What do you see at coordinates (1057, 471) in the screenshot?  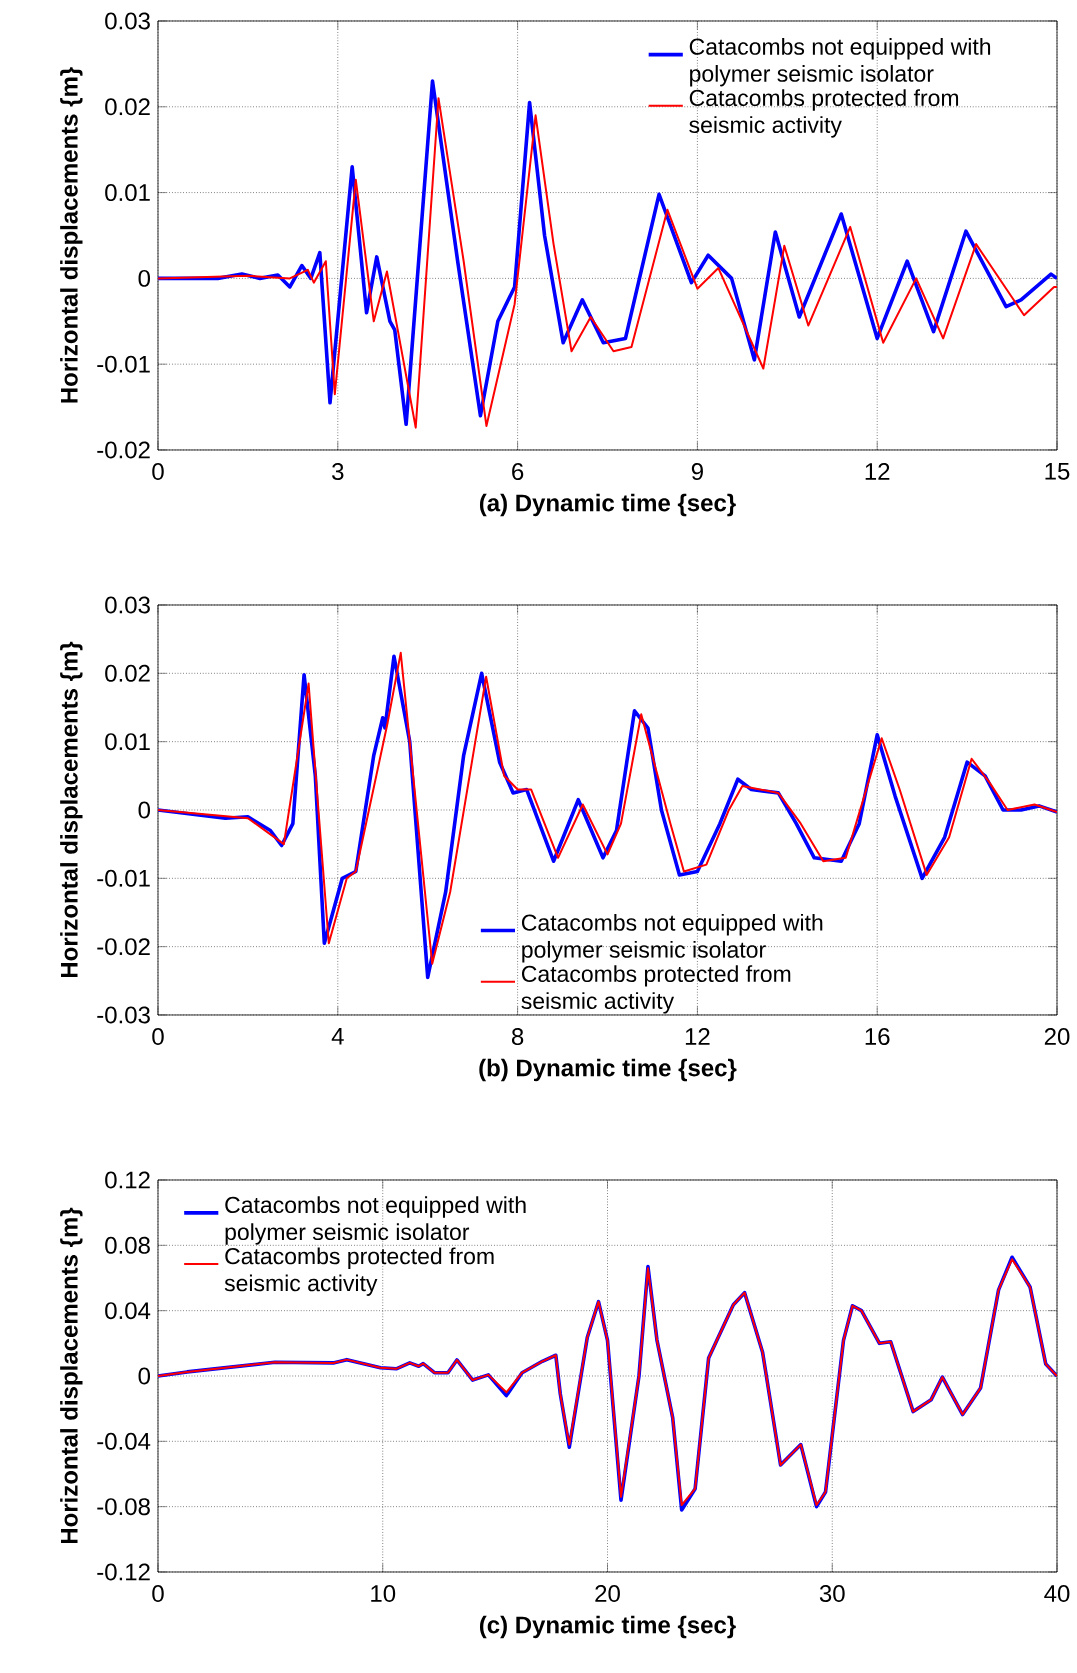 I see `x-tick-label: 15` at bounding box center [1057, 471].